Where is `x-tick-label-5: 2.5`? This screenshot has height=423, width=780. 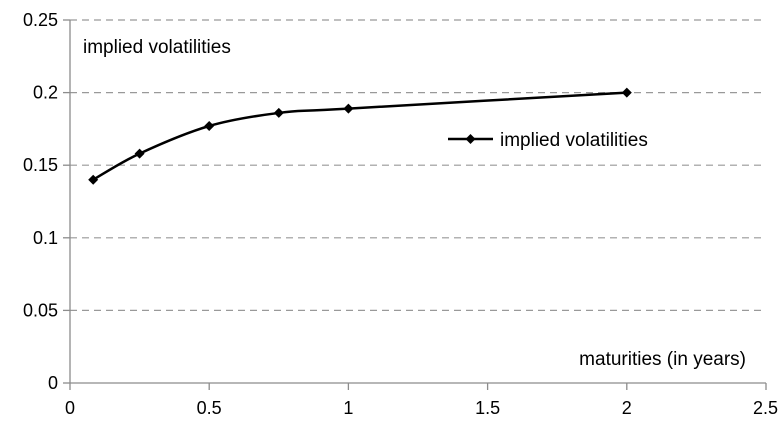 x-tick-label-5: 2.5 is located at coordinates (765, 408).